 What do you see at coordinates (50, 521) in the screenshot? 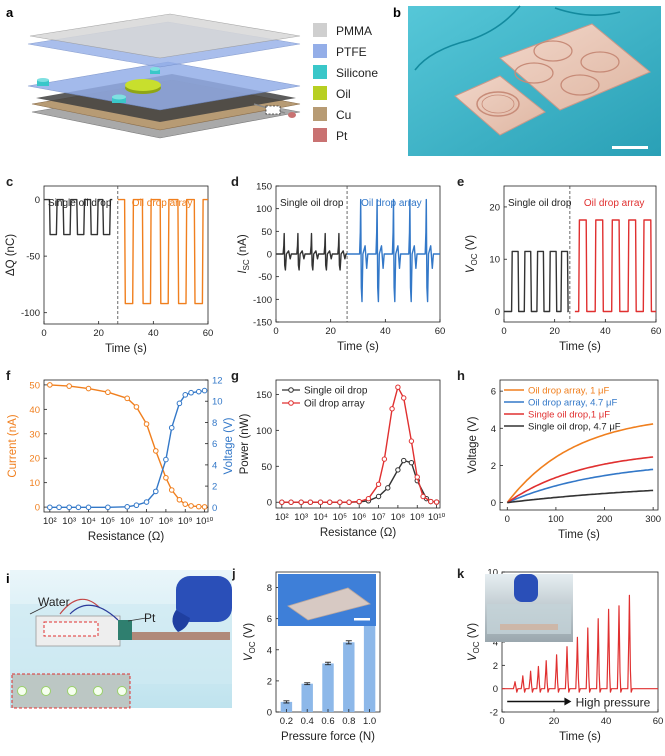
I see `x-tick-label: 10²` at bounding box center [50, 521].